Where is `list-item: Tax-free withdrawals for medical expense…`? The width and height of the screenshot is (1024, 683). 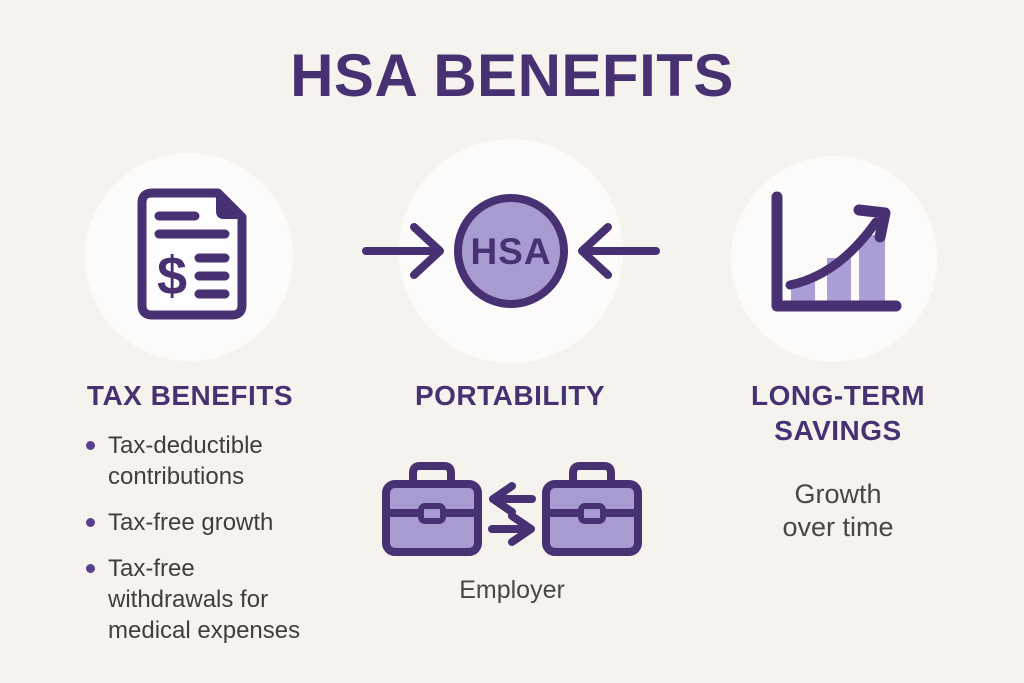
list-item: Tax-free withdrawals for medical expense… is located at coordinates (214, 599).